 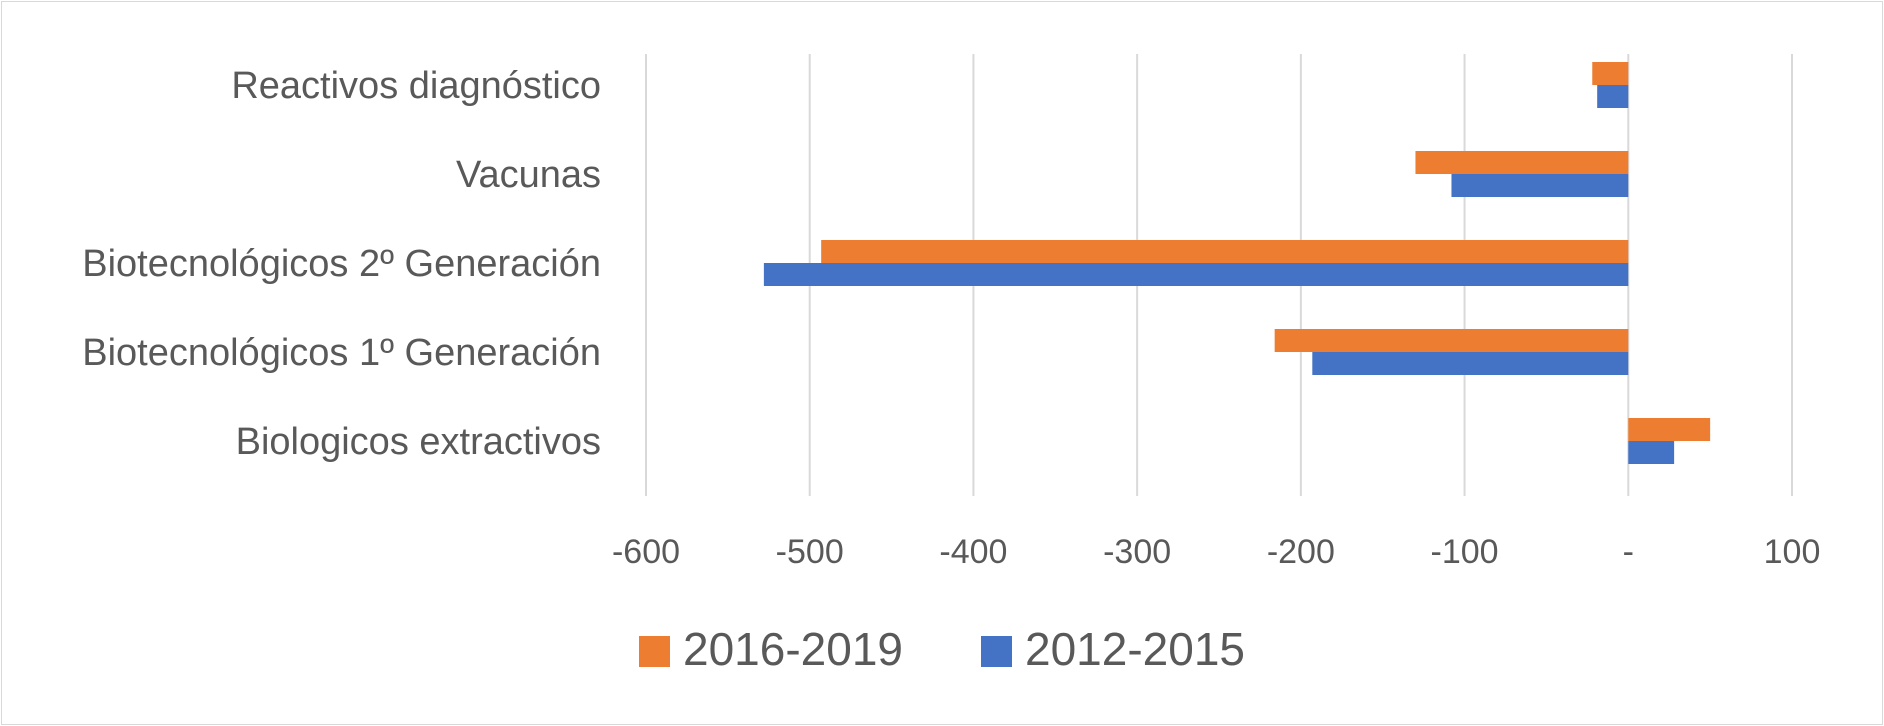 I want to click on legend-label: 2016-2019, so click(x=793, y=649).